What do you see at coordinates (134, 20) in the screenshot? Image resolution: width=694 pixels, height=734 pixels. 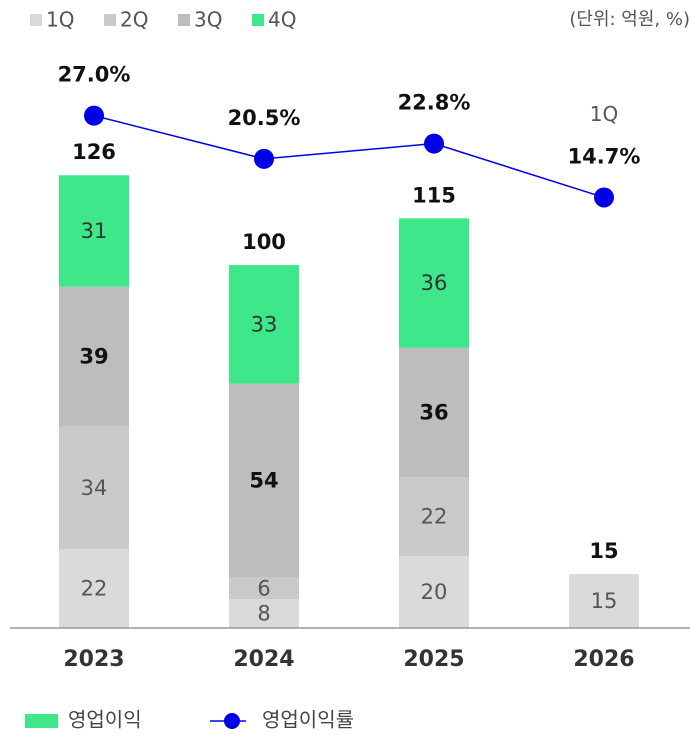 I see `legend-label: 2Q` at bounding box center [134, 20].